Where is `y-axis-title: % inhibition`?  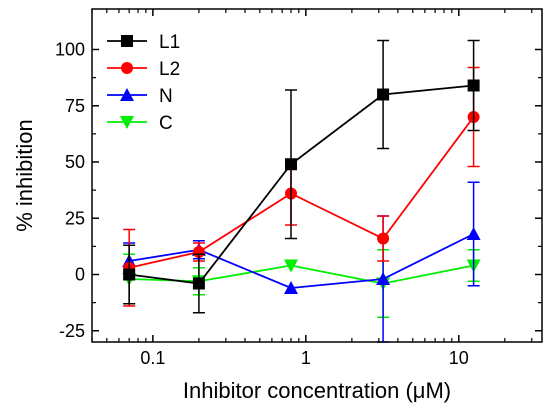 y-axis-title: % inhibition is located at coordinates (24, 175).